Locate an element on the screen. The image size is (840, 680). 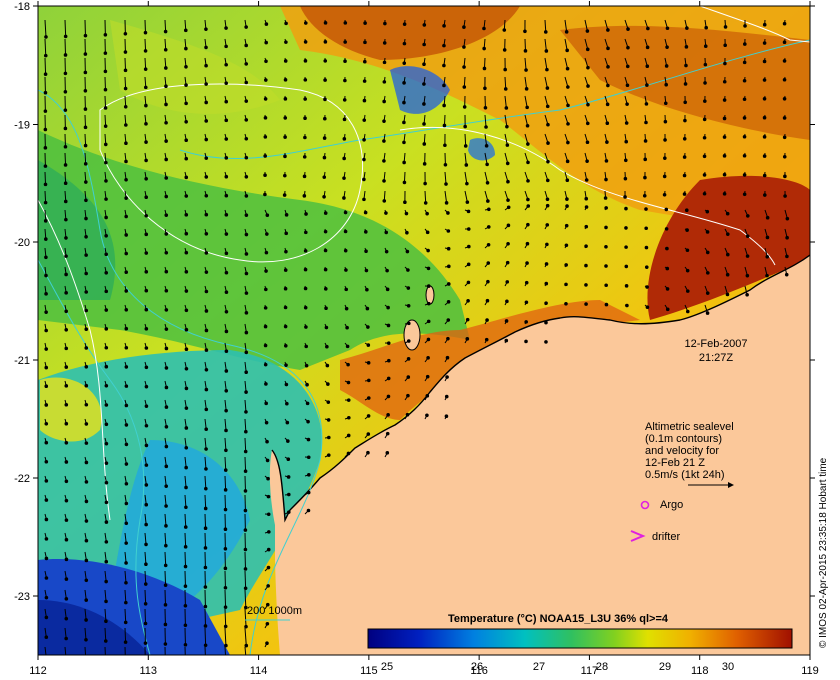
lat-tick-label: -20 is located at coordinates (22, 243).